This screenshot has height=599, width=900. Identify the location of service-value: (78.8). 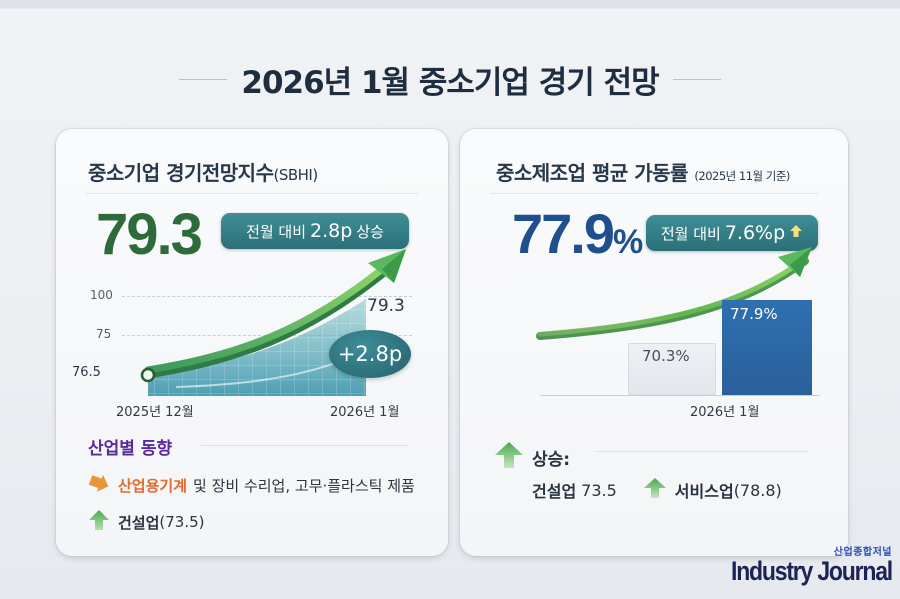
(757, 490).